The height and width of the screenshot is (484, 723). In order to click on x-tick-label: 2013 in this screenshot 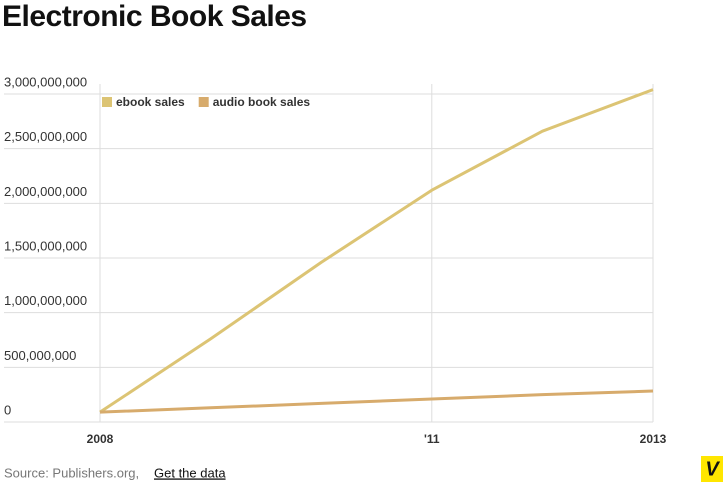, I will do `click(653, 439)`.